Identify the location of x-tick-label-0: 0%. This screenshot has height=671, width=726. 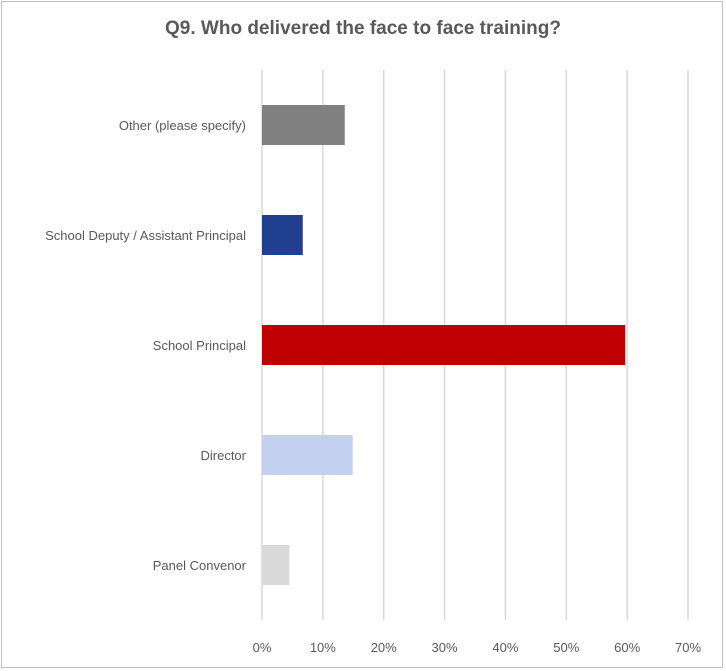
(262, 647).